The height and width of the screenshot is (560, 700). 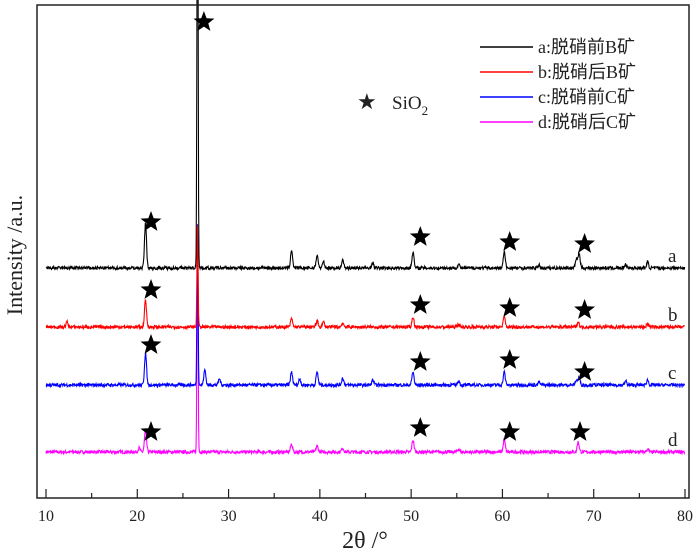 I want to click on series-tag-a: a, so click(x=672, y=256).